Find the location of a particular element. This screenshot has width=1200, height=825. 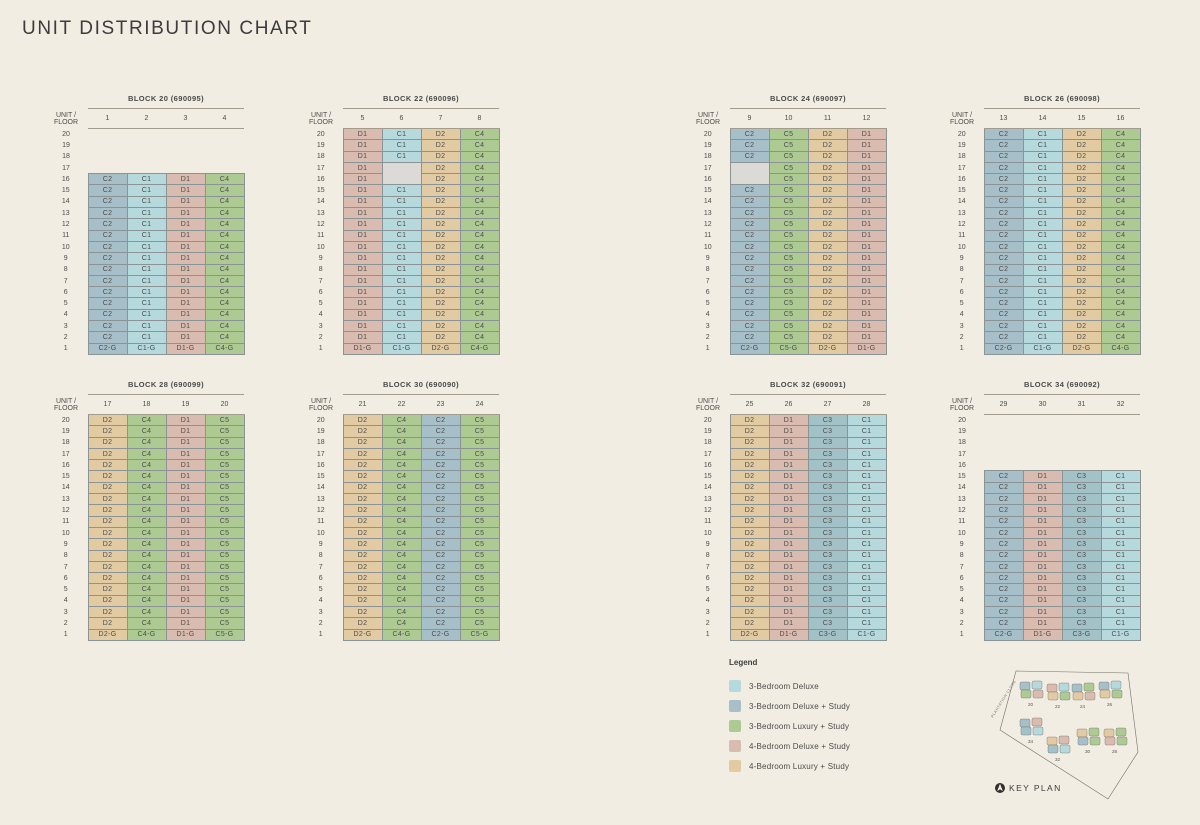

floor-number: 7 is located at coordinates (707, 281).